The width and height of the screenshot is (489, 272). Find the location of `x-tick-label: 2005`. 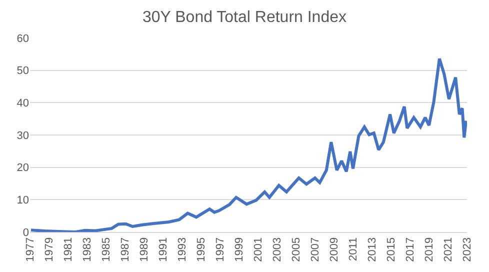

x-tick-label: 2005 is located at coordinates (296, 249).